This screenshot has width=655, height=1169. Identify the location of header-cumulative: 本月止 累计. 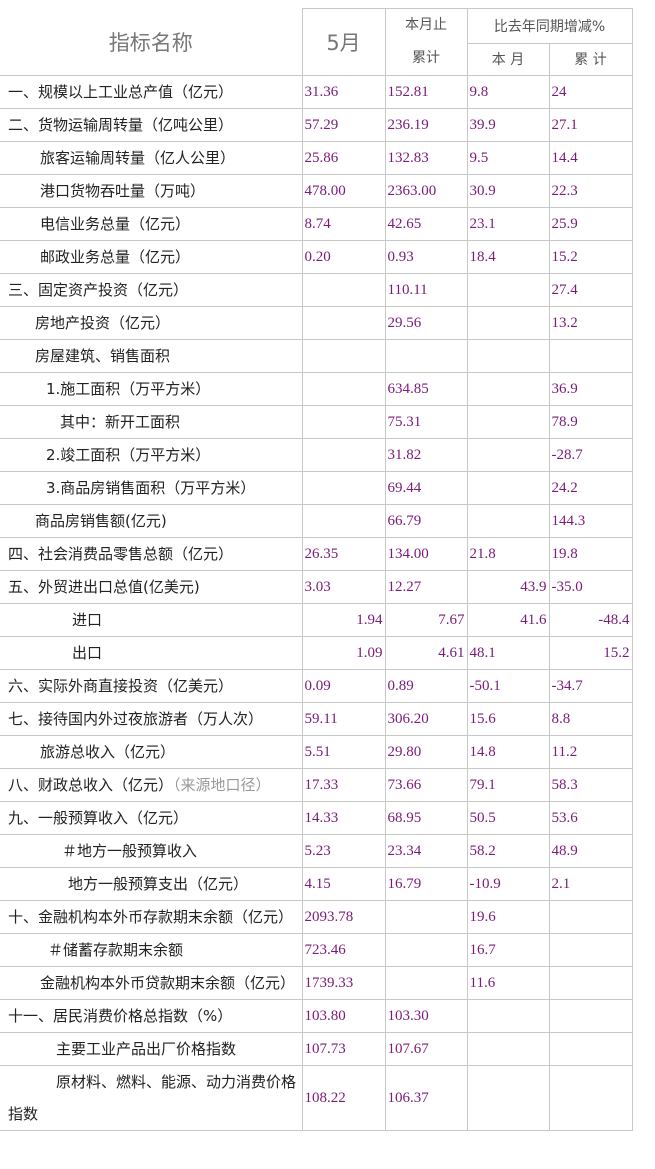
(426, 42).